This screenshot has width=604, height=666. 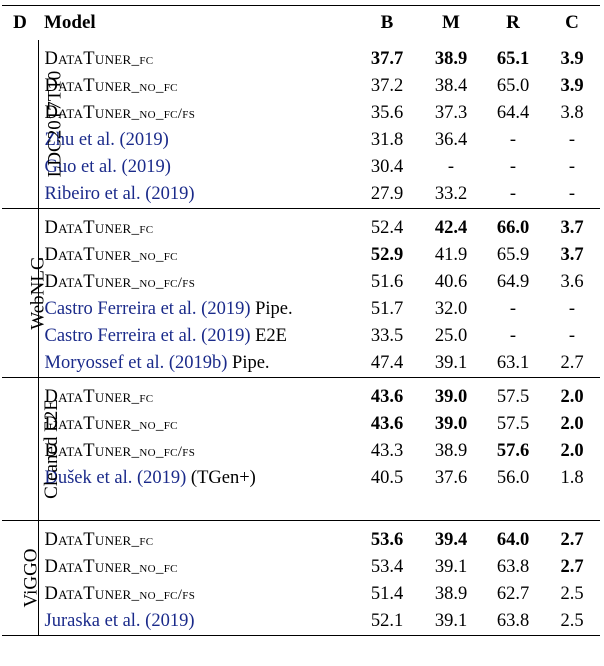 What do you see at coordinates (572, 254) in the screenshot?
I see `score-c: 3.7` at bounding box center [572, 254].